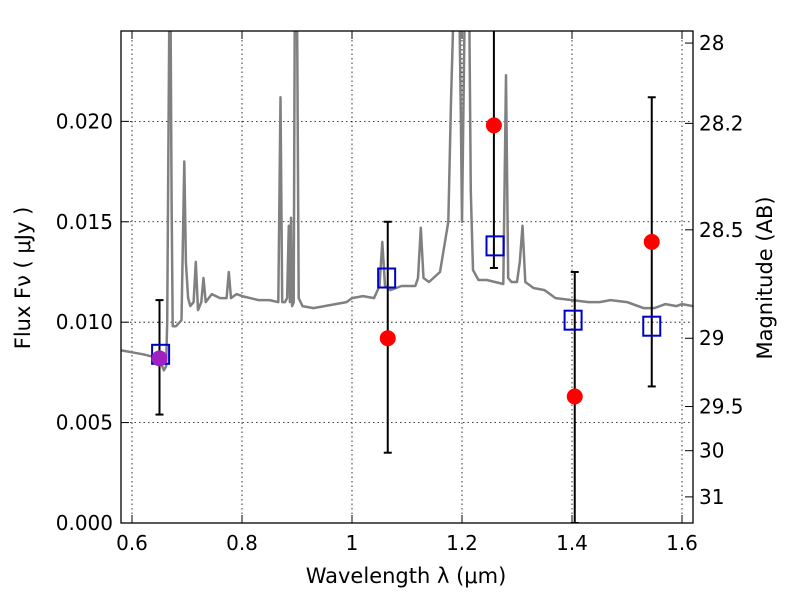 The image size is (800, 600). What do you see at coordinates (721, 407) in the screenshot?
I see `y2-tick-label: 29.5` at bounding box center [721, 407].